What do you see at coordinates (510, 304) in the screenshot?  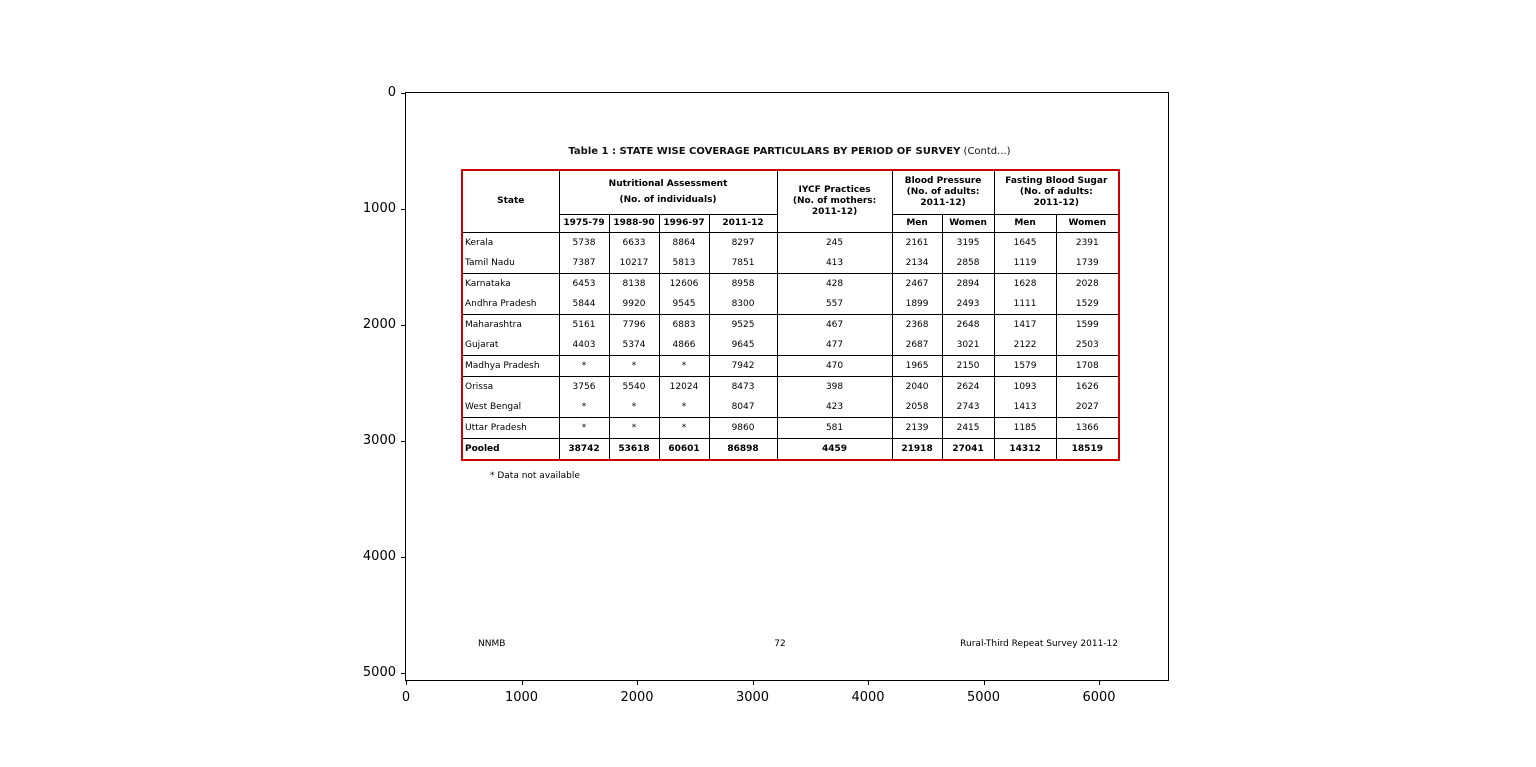 I see `state-cell: Andhra Pradesh` at bounding box center [510, 304].